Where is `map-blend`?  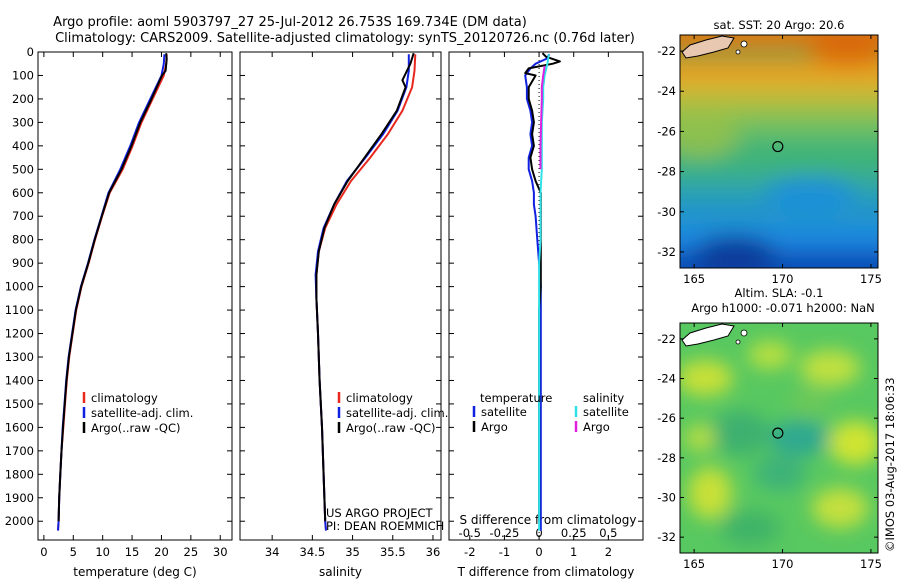 map-blend is located at coordinates (779, 151).